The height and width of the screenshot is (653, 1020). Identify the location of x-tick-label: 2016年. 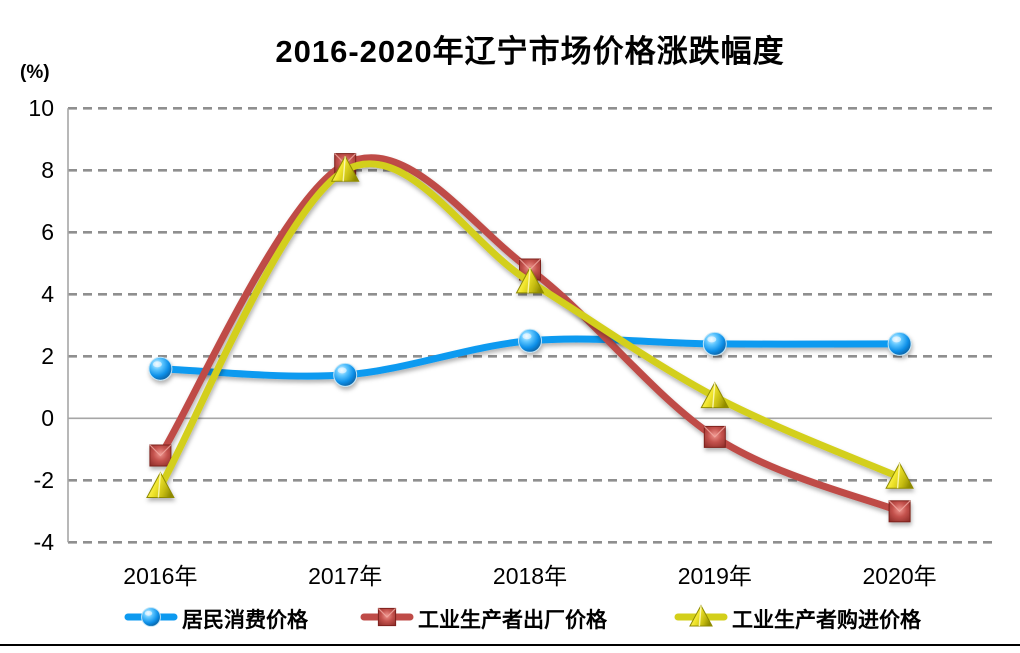
(160, 576).